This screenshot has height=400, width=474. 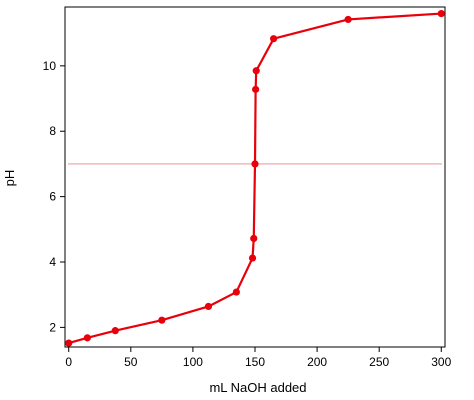 I want to click on x-tick-label: 0, so click(x=68, y=362).